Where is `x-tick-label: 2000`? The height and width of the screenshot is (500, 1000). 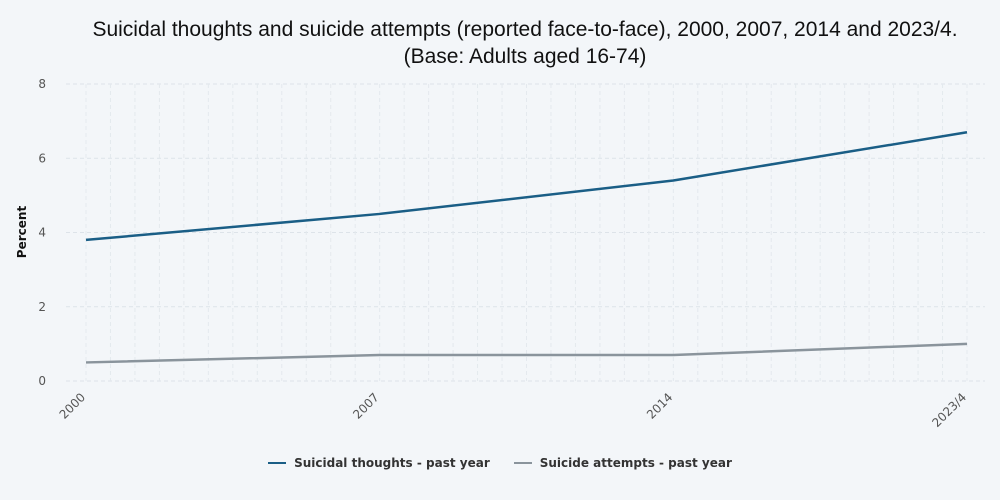
x-tick-label: 2000 is located at coordinates (72, 405).